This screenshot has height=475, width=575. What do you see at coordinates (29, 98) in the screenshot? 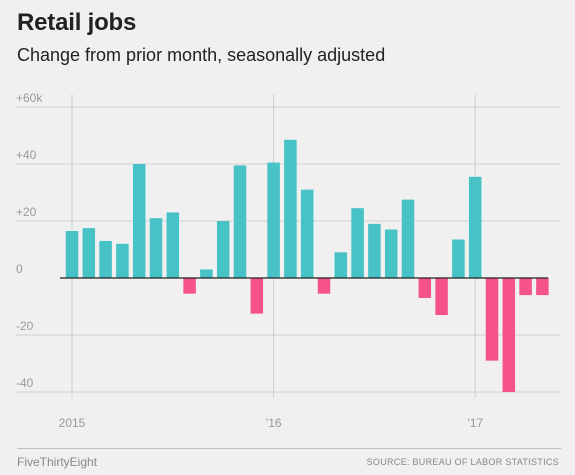
I see `y-tick-label: +60k` at bounding box center [29, 98].